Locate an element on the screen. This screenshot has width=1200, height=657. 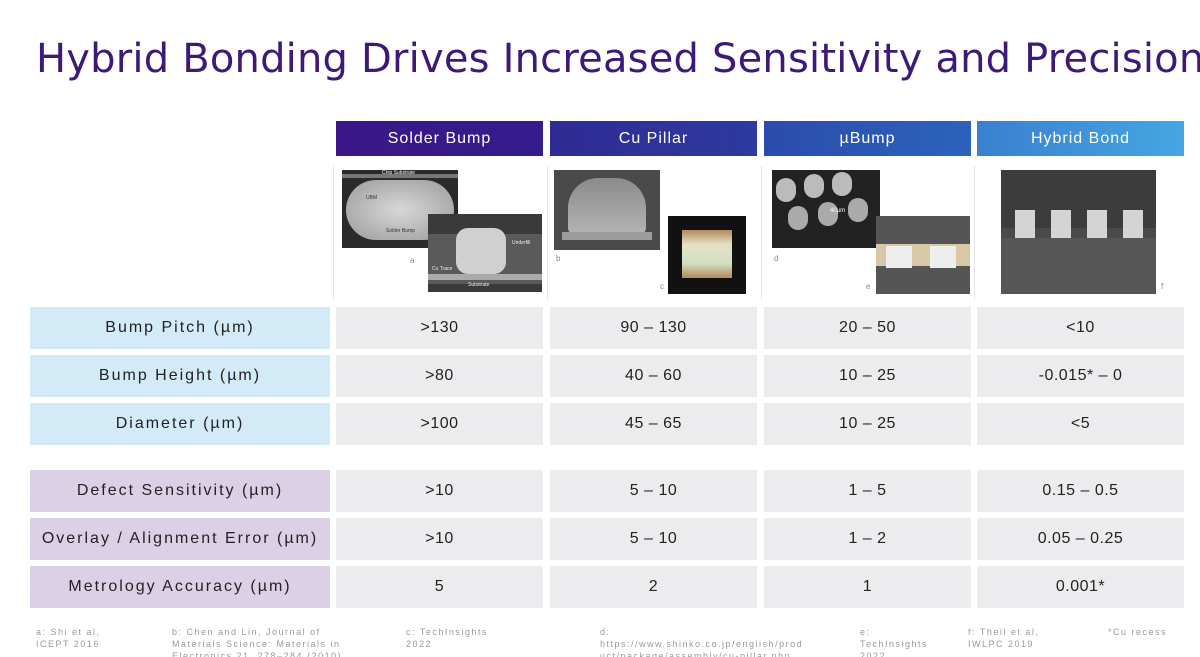
table-cell: 1 – 5 is located at coordinates (867, 491).